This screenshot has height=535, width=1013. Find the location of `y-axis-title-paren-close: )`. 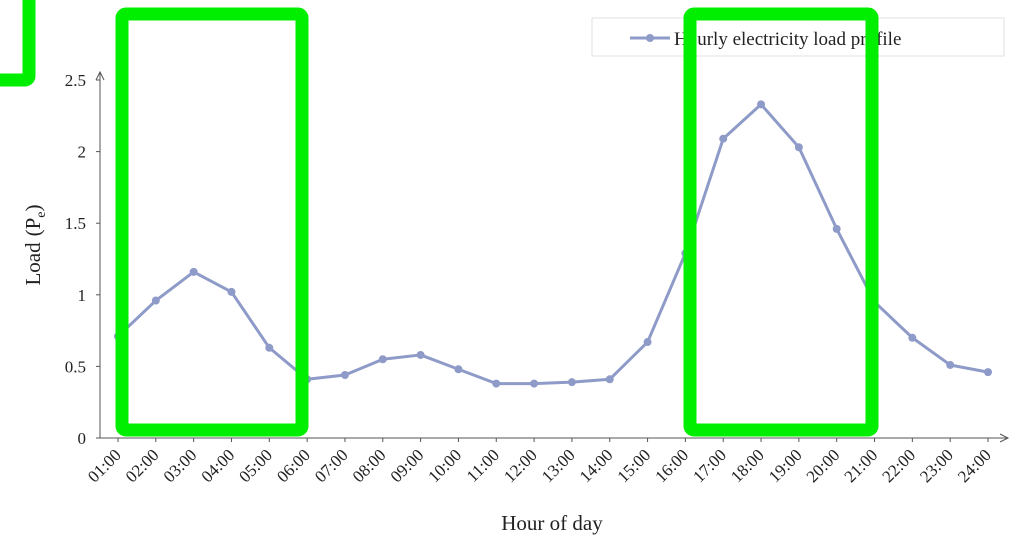

y-axis-title-paren-close: ) is located at coordinates (33, 207).